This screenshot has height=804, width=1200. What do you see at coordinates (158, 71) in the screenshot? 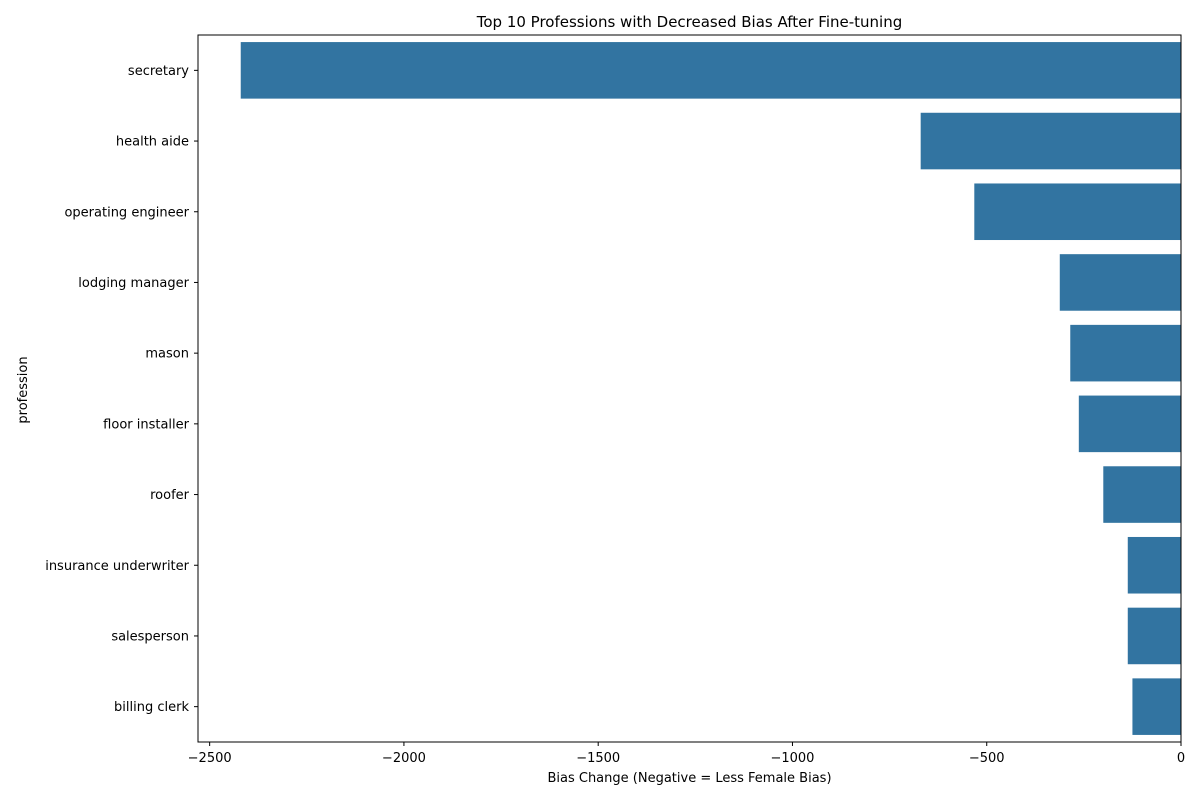
I see `y-tick-label: secretary` at bounding box center [158, 71].